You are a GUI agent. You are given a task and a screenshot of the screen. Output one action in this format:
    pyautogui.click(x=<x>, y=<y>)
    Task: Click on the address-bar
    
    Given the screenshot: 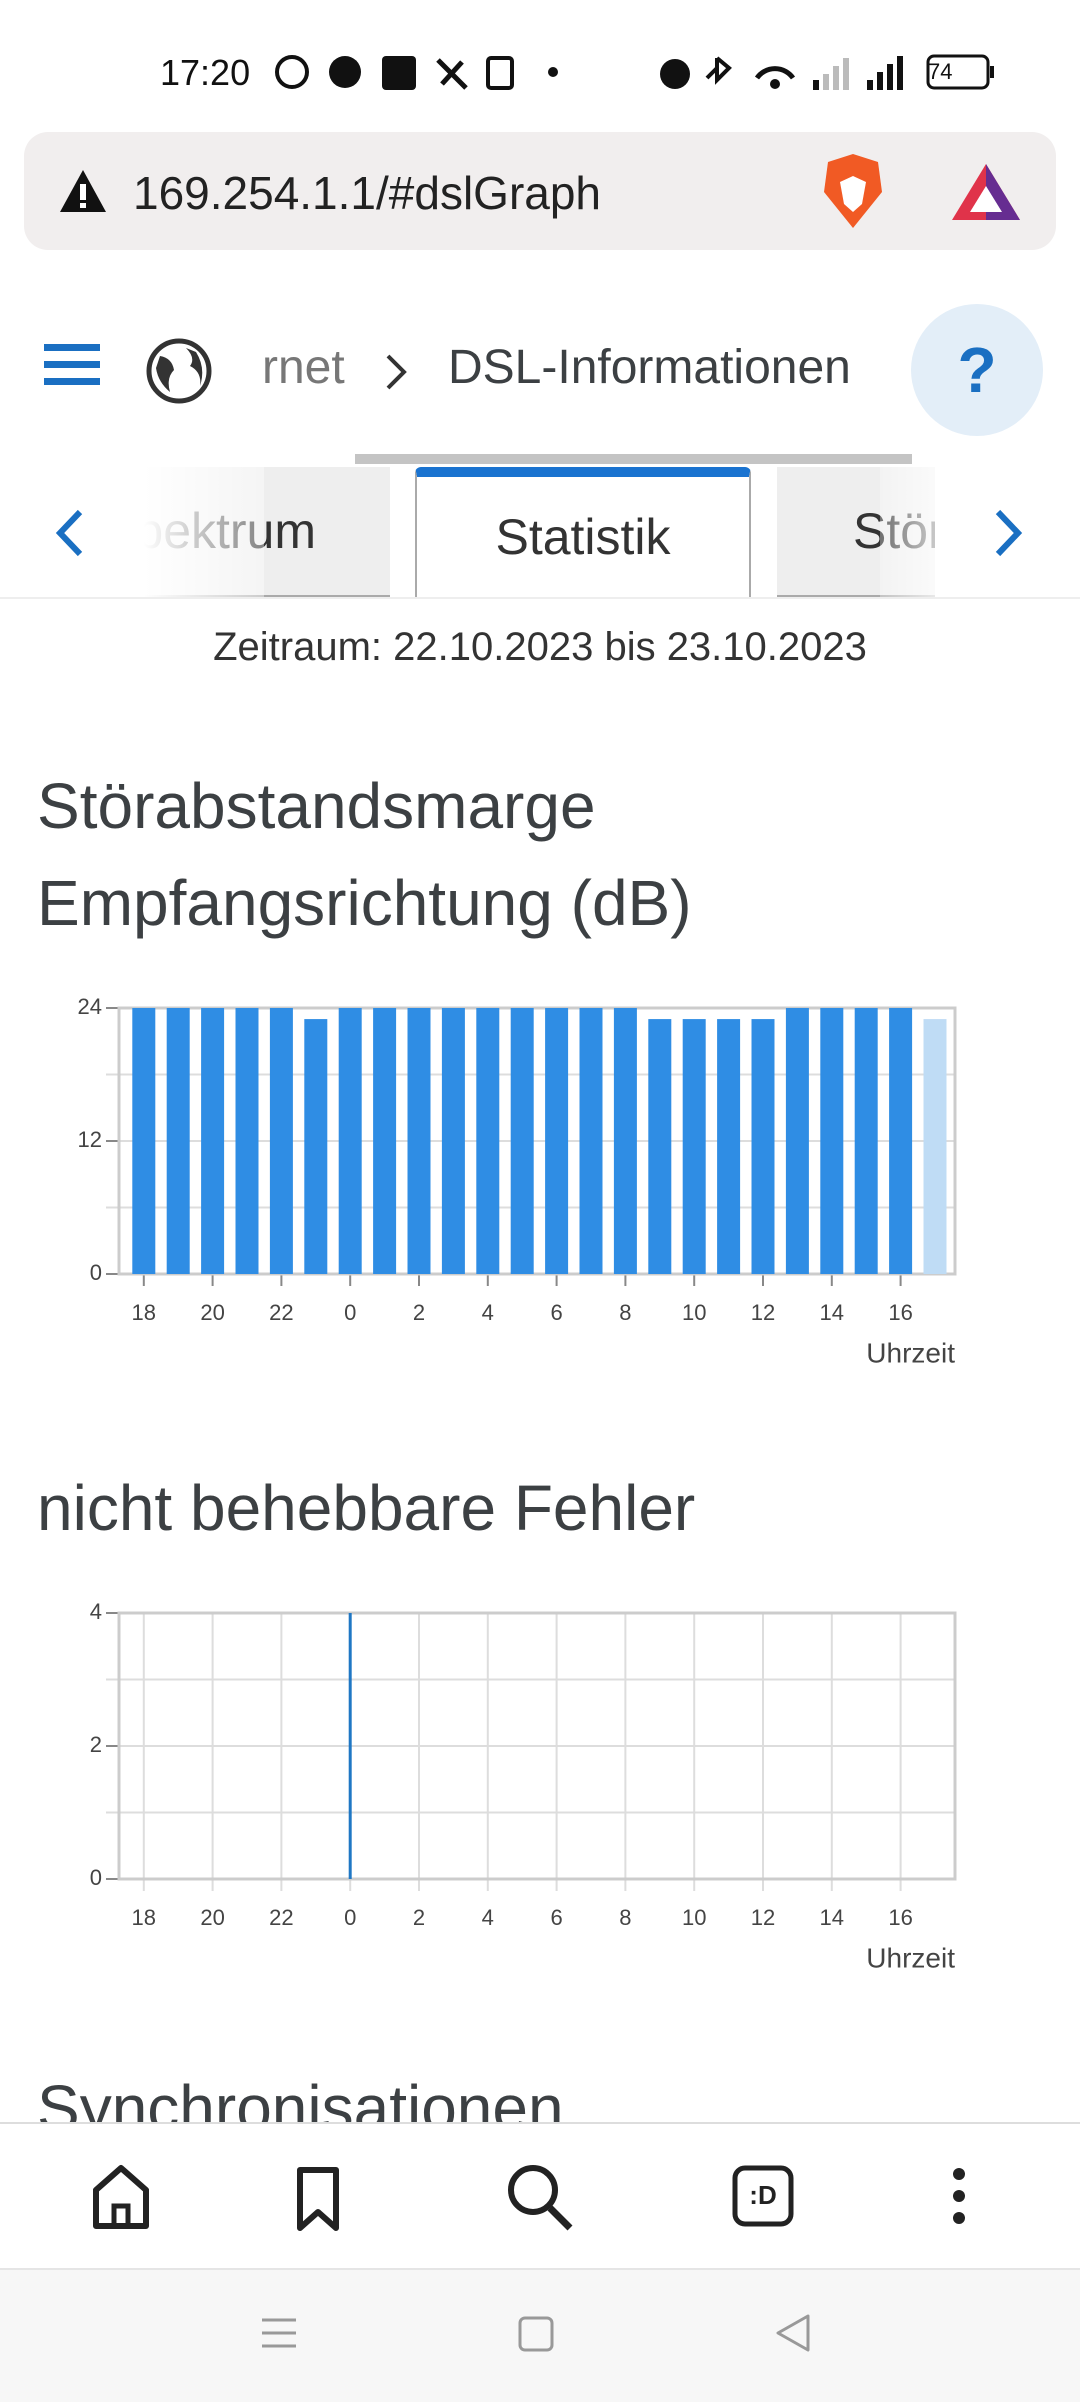 What is the action you would take?
    pyautogui.click(x=540, y=191)
    